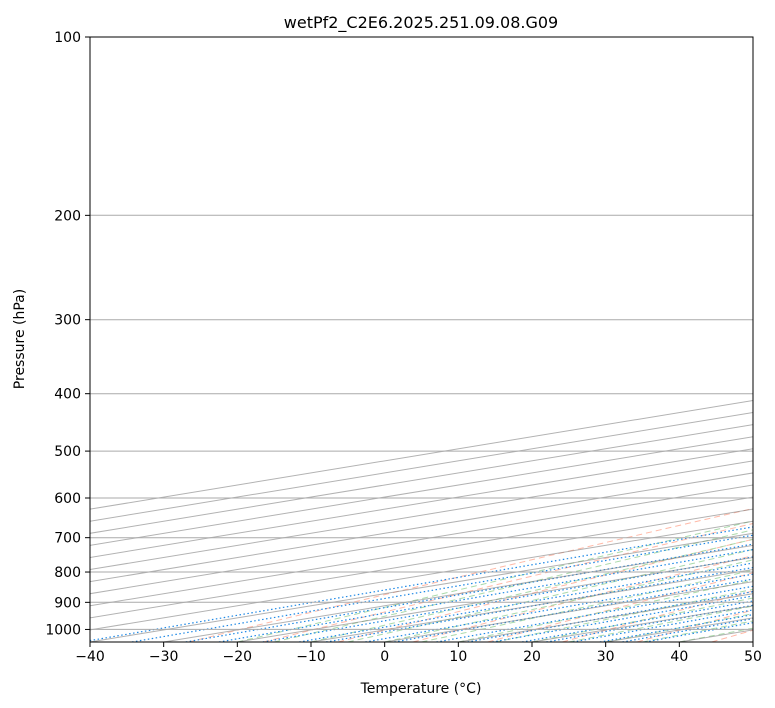 This screenshot has height=708, width=775. I want to click on x-tick-label: 40, so click(679, 657).